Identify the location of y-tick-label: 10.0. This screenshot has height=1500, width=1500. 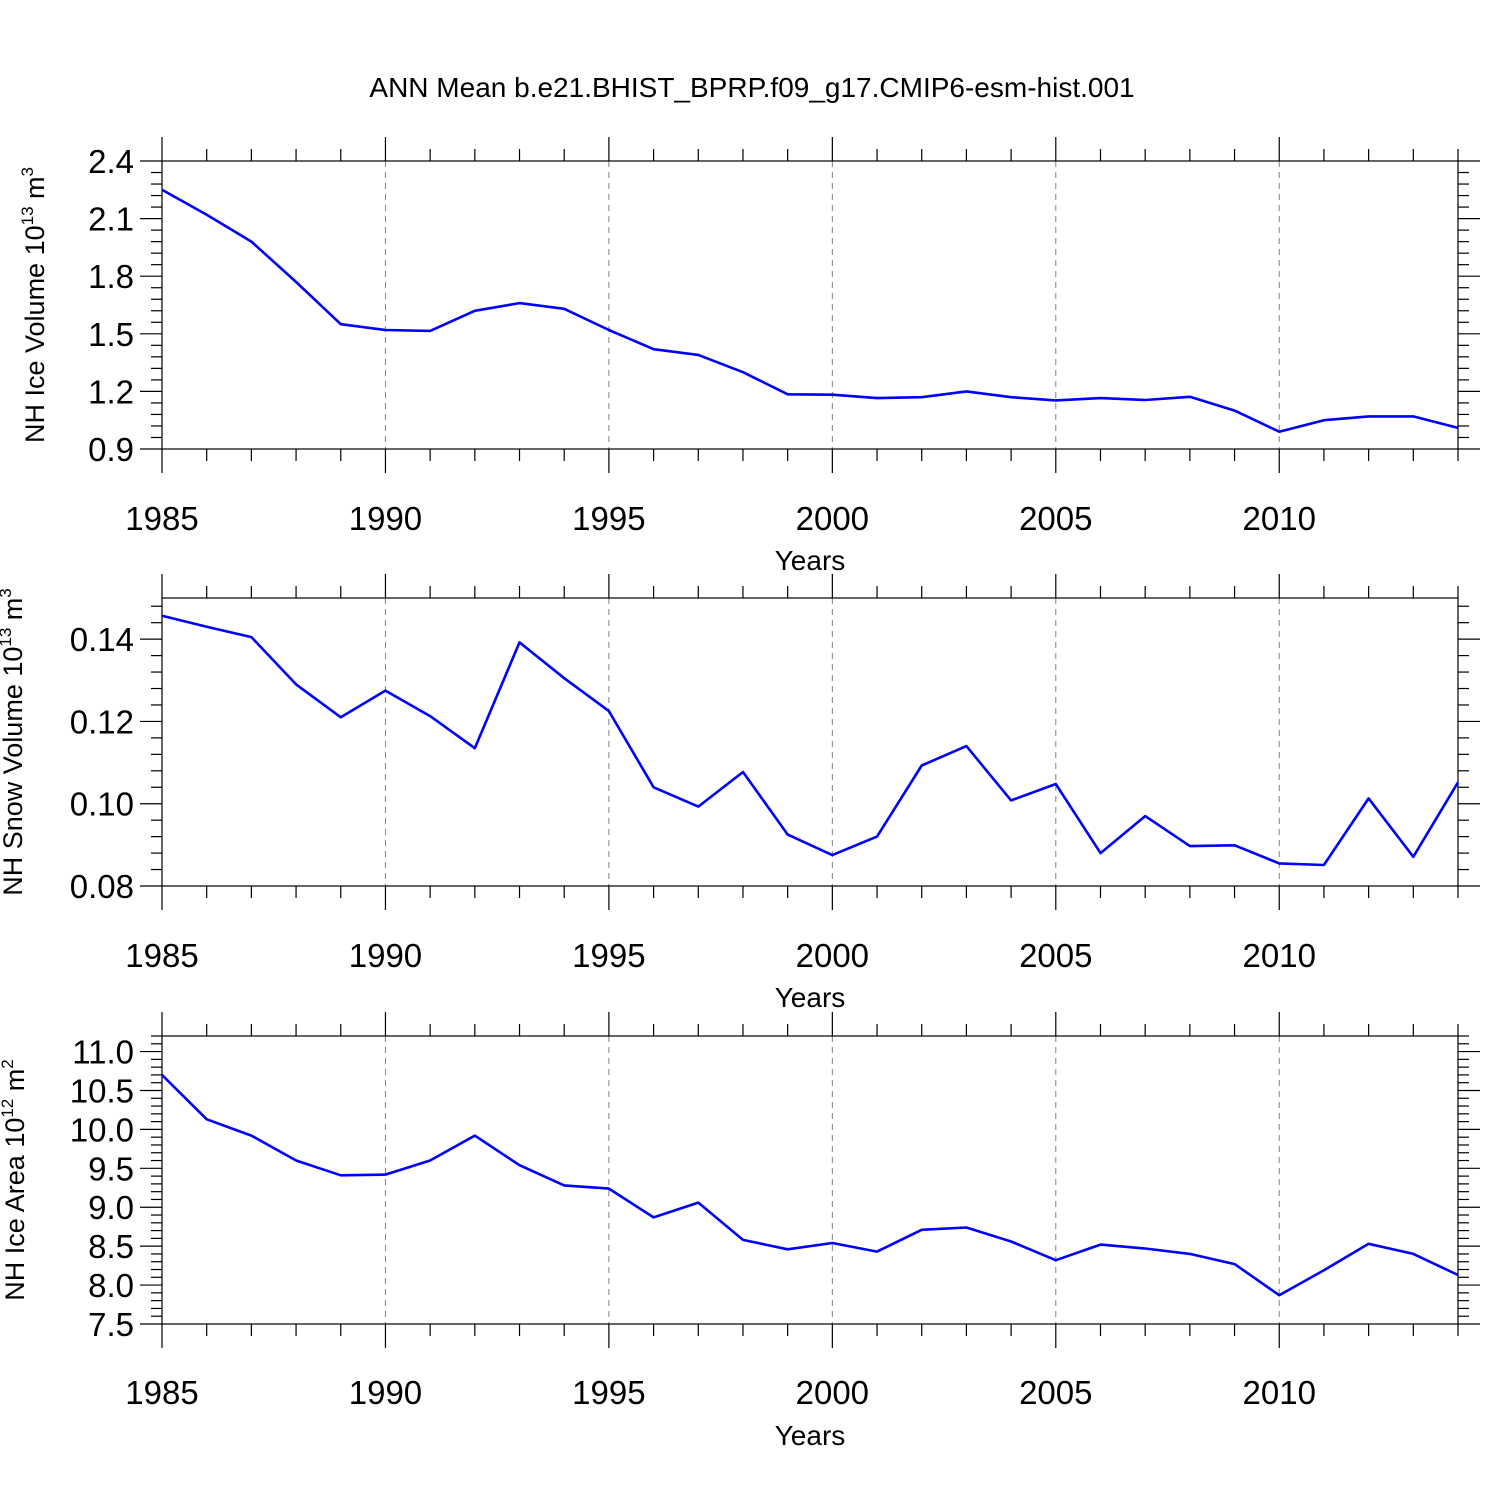
(102, 1129).